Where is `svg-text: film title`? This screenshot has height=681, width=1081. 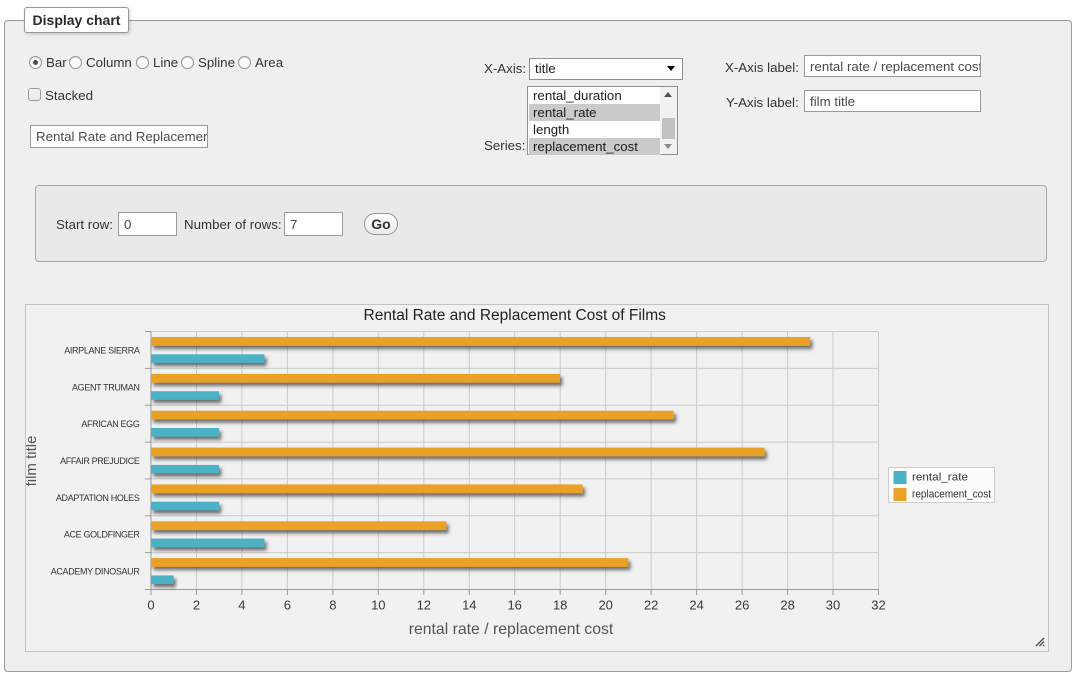
svg-text: film title is located at coordinates (33, 461).